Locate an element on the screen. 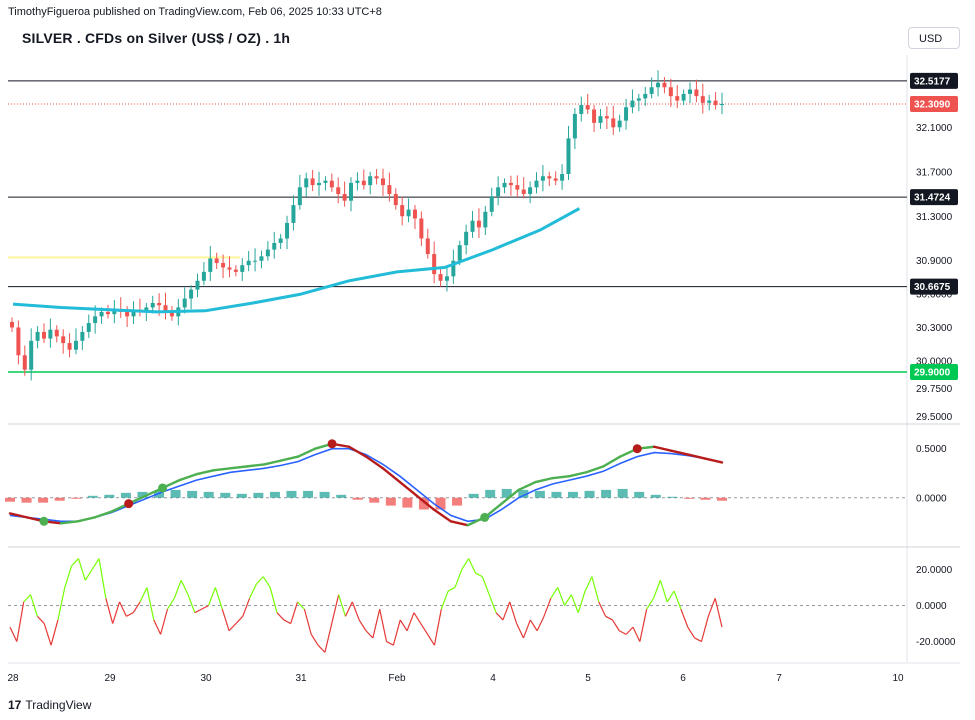 The width and height of the screenshot is (975, 720). currency-button: USD is located at coordinates (934, 38).